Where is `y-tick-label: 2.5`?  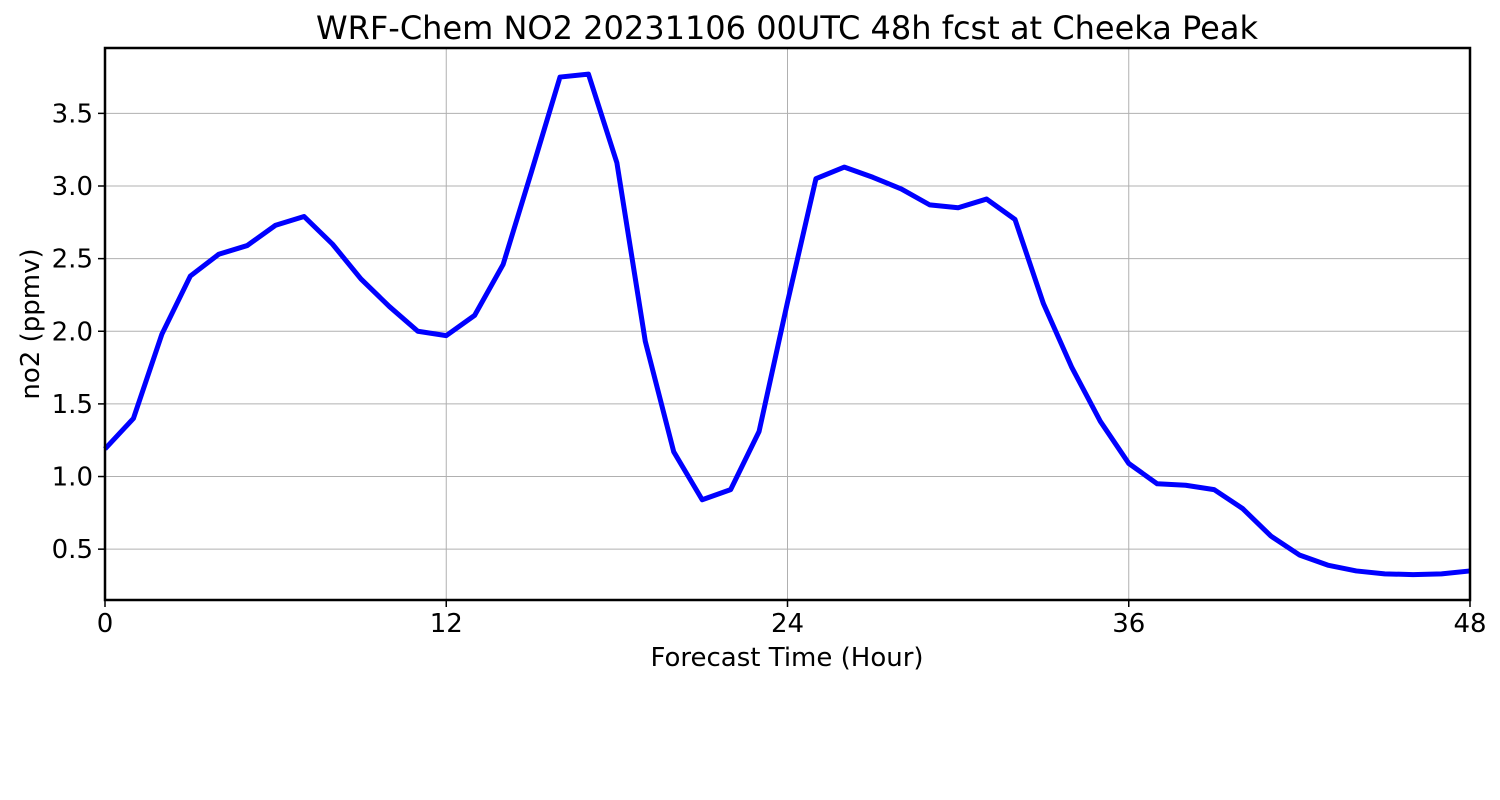
y-tick-label: 2.5 is located at coordinates (72, 260).